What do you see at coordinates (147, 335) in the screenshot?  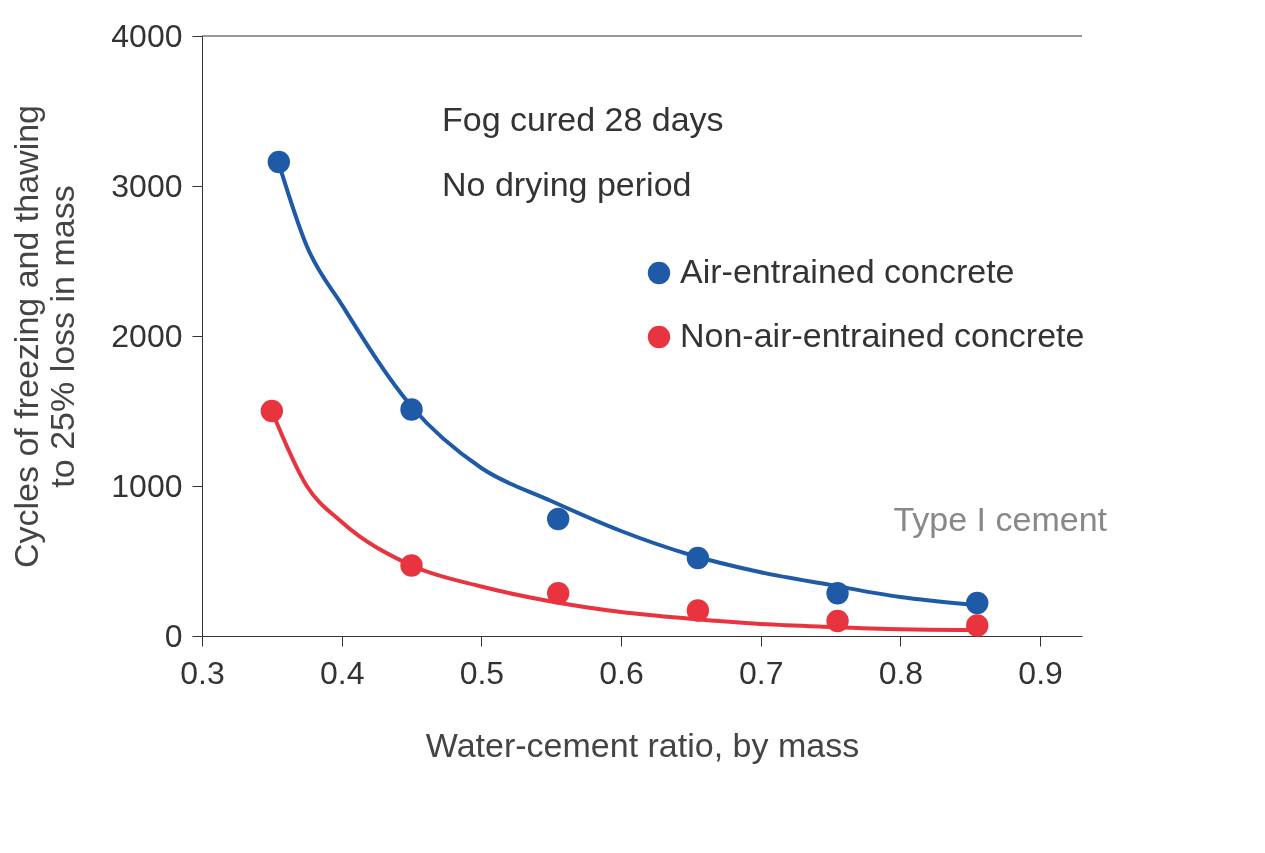 I see `y-tick-label: 2000` at bounding box center [147, 335].